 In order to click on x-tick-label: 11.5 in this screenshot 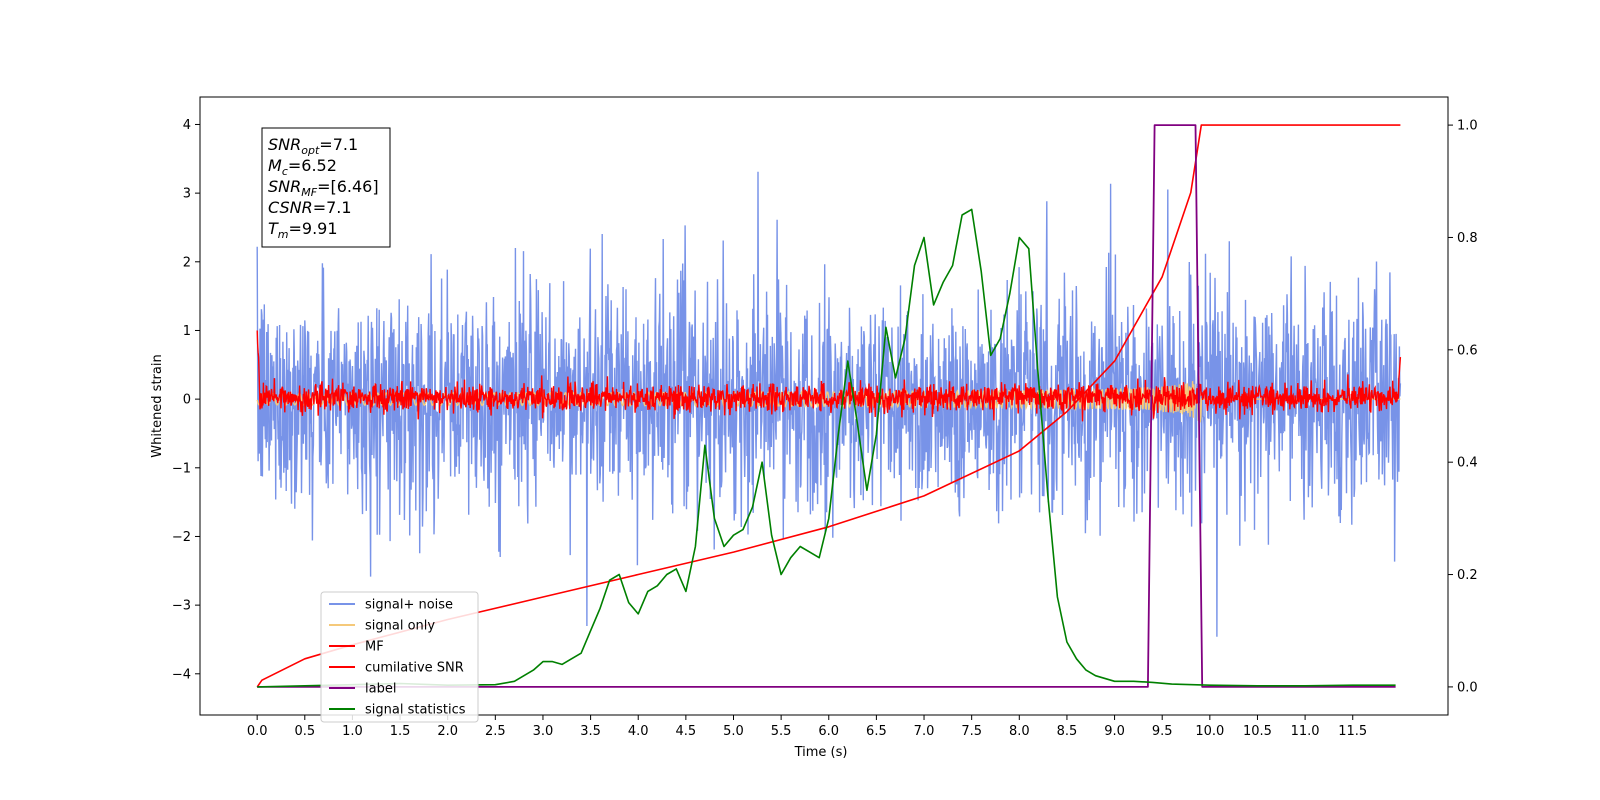, I will do `click(1352, 731)`.